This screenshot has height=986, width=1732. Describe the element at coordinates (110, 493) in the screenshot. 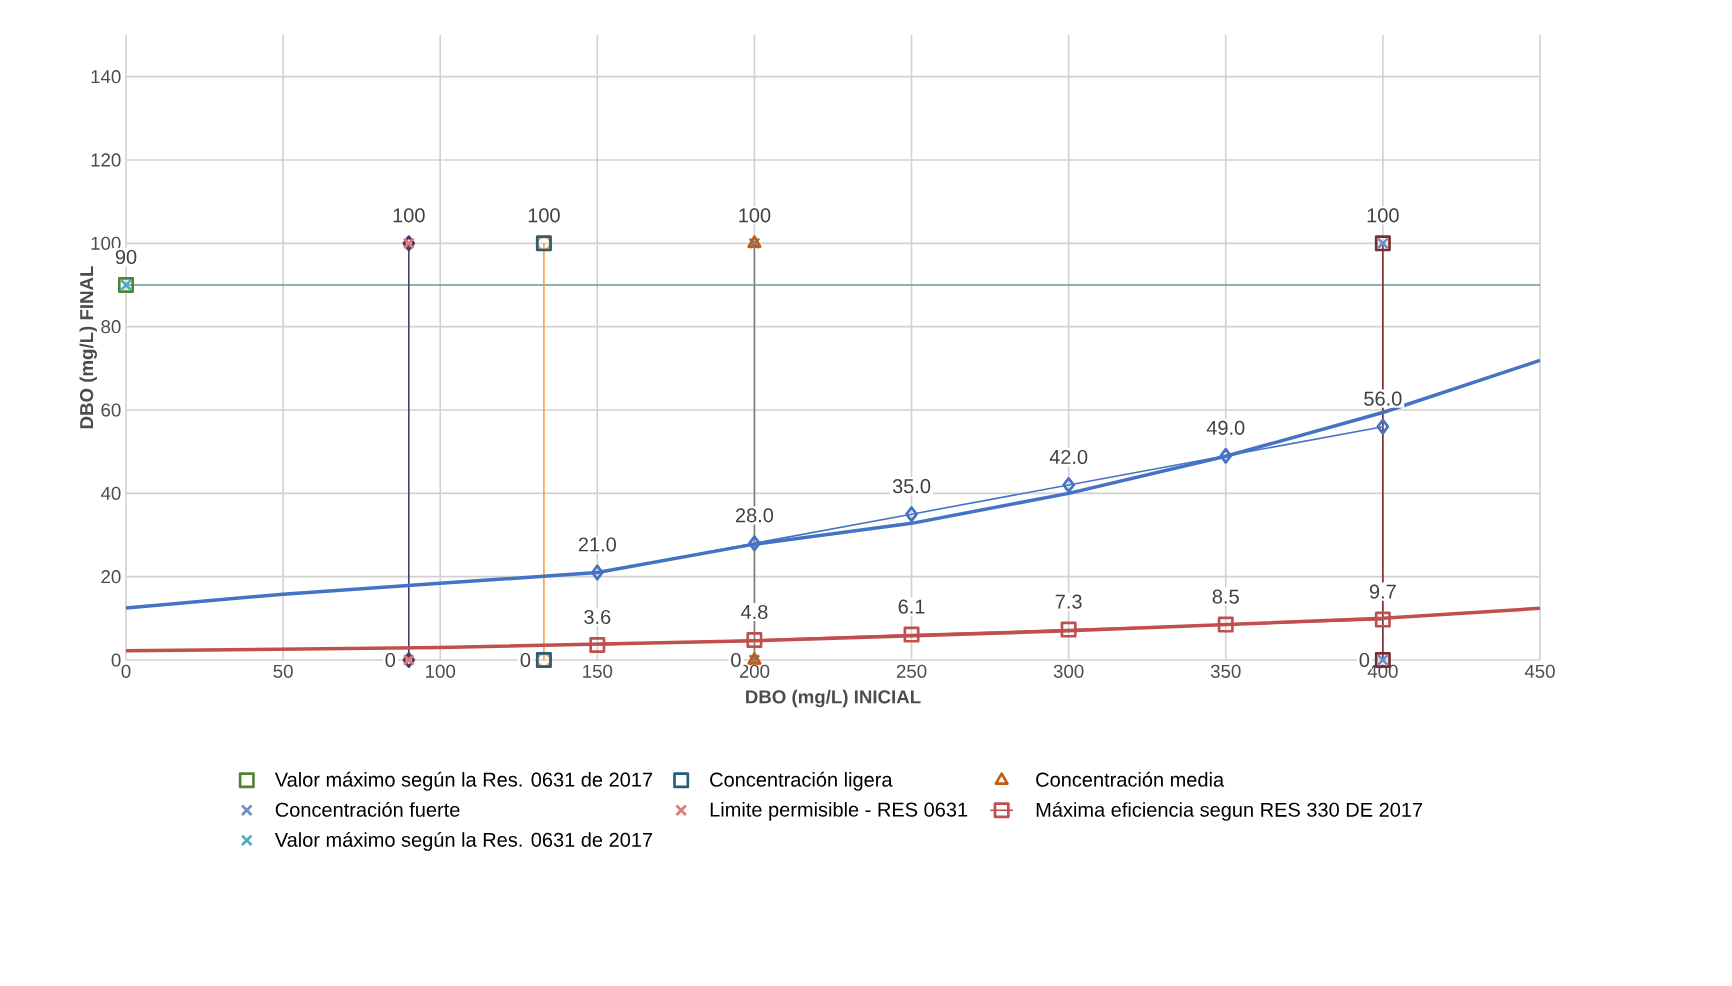

I see `y-tick-label: 40` at that location.